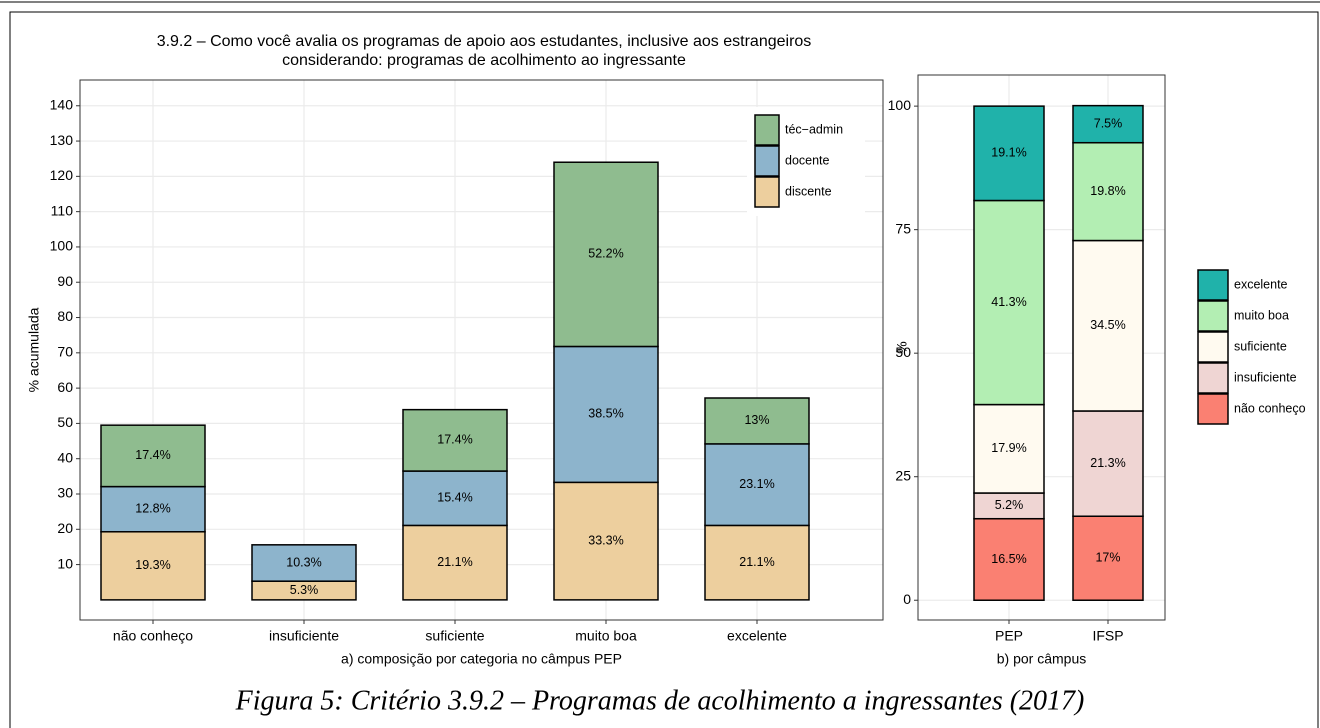 The height and width of the screenshot is (728, 1320). I want to click on y-tick-label: 80, so click(65, 316).